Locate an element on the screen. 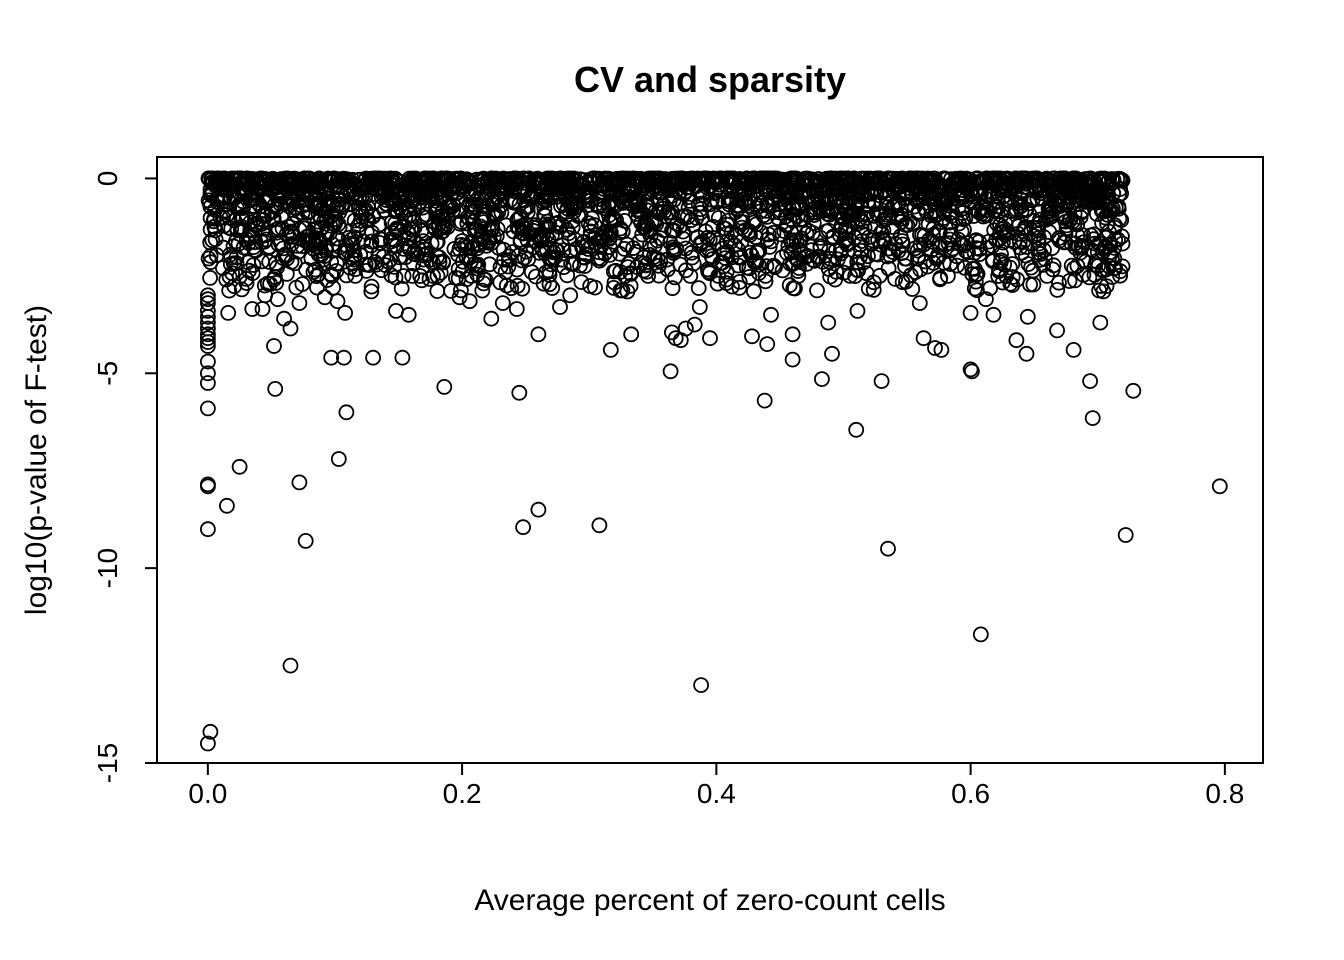 The height and width of the screenshot is (960, 1344). x-tick-label: 0.2 is located at coordinates (462, 793).